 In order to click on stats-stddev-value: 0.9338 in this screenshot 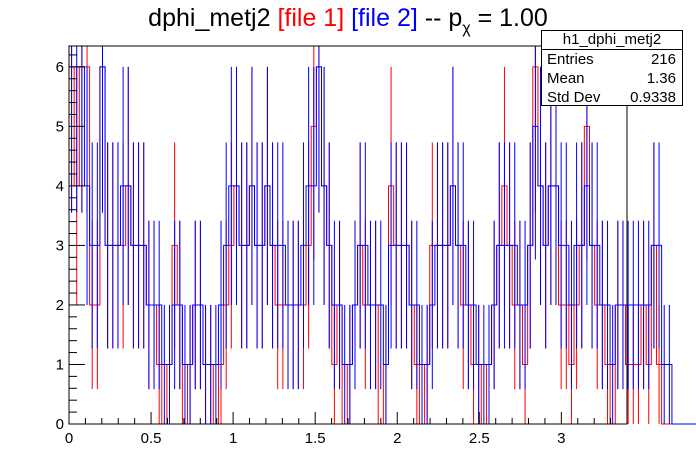, I will do `click(653, 97)`.